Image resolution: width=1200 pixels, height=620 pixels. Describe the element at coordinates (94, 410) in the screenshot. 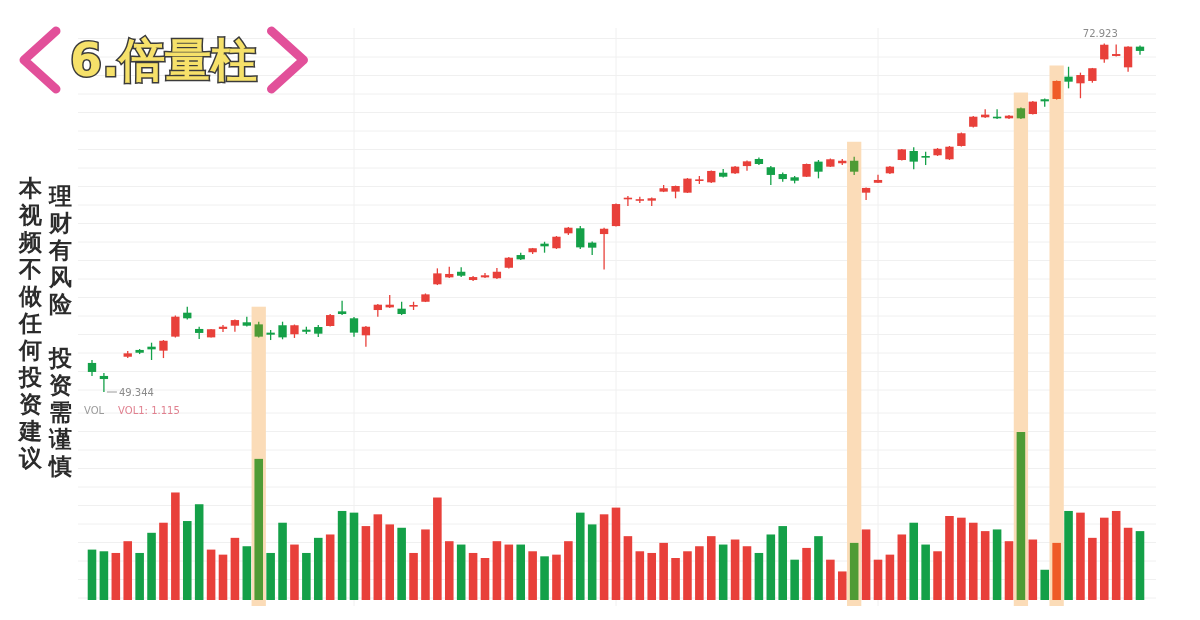

I see `text: VOL` at that location.